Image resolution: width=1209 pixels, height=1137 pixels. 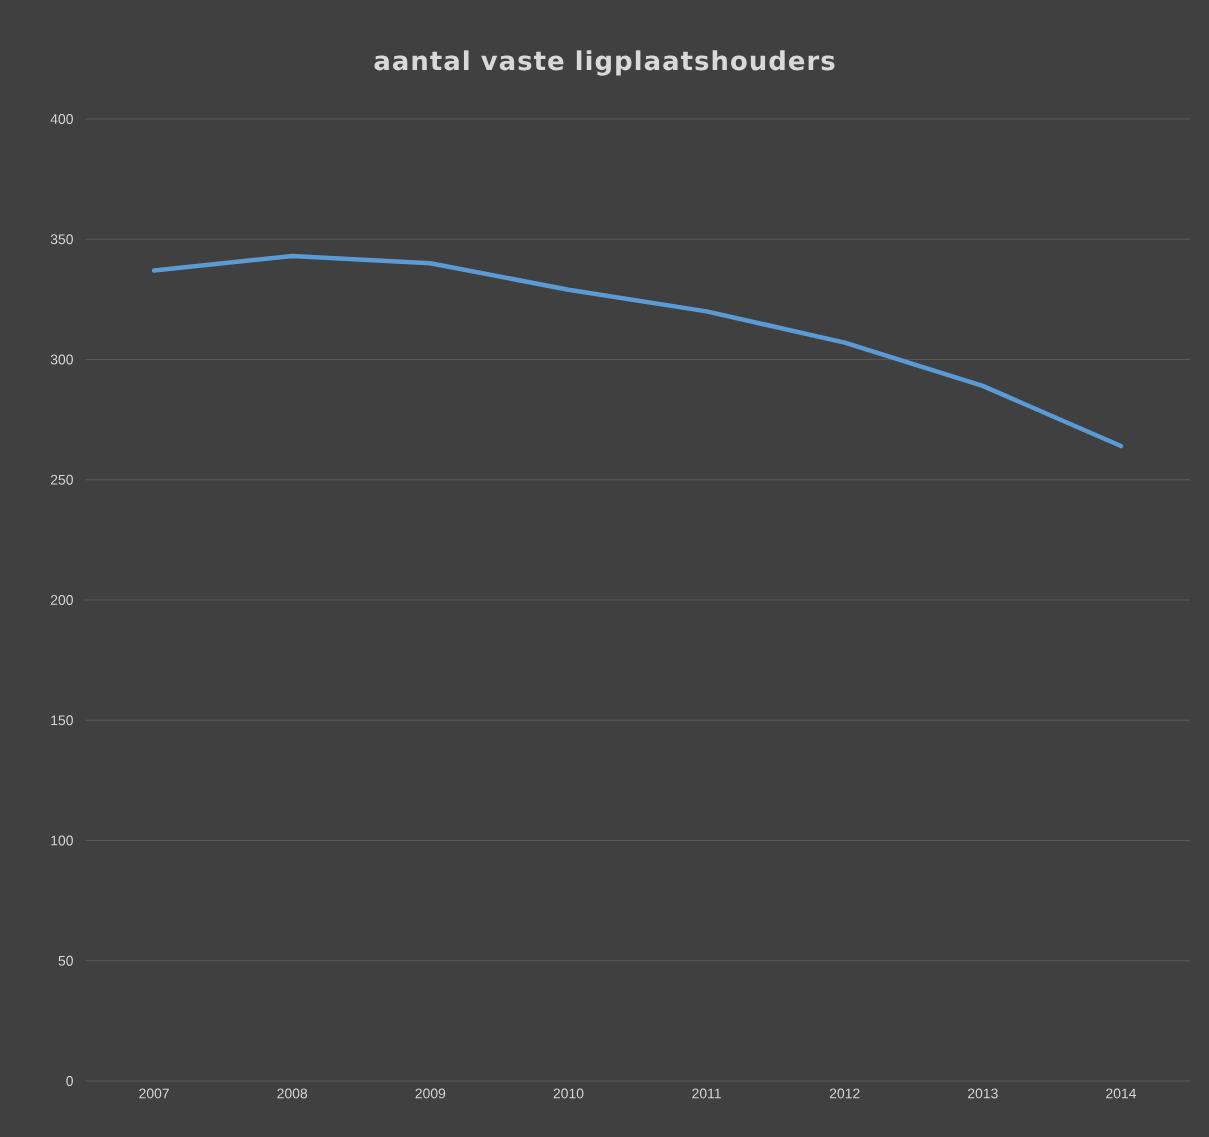 I want to click on y-tick-label: 100, so click(x=62, y=840).